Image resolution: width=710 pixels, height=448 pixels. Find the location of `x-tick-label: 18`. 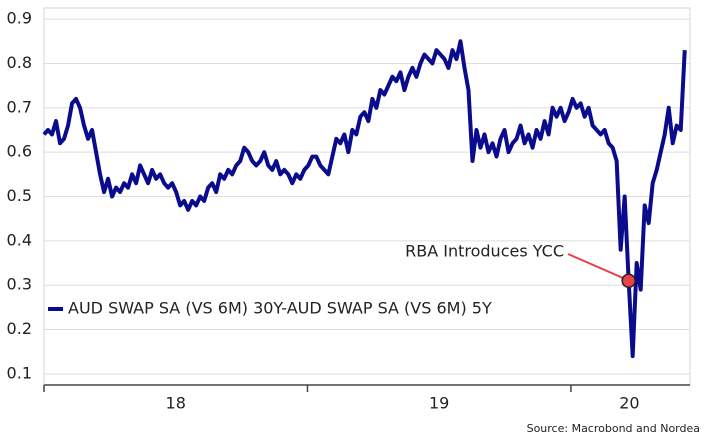

x-tick-label: 18 is located at coordinates (176, 403).